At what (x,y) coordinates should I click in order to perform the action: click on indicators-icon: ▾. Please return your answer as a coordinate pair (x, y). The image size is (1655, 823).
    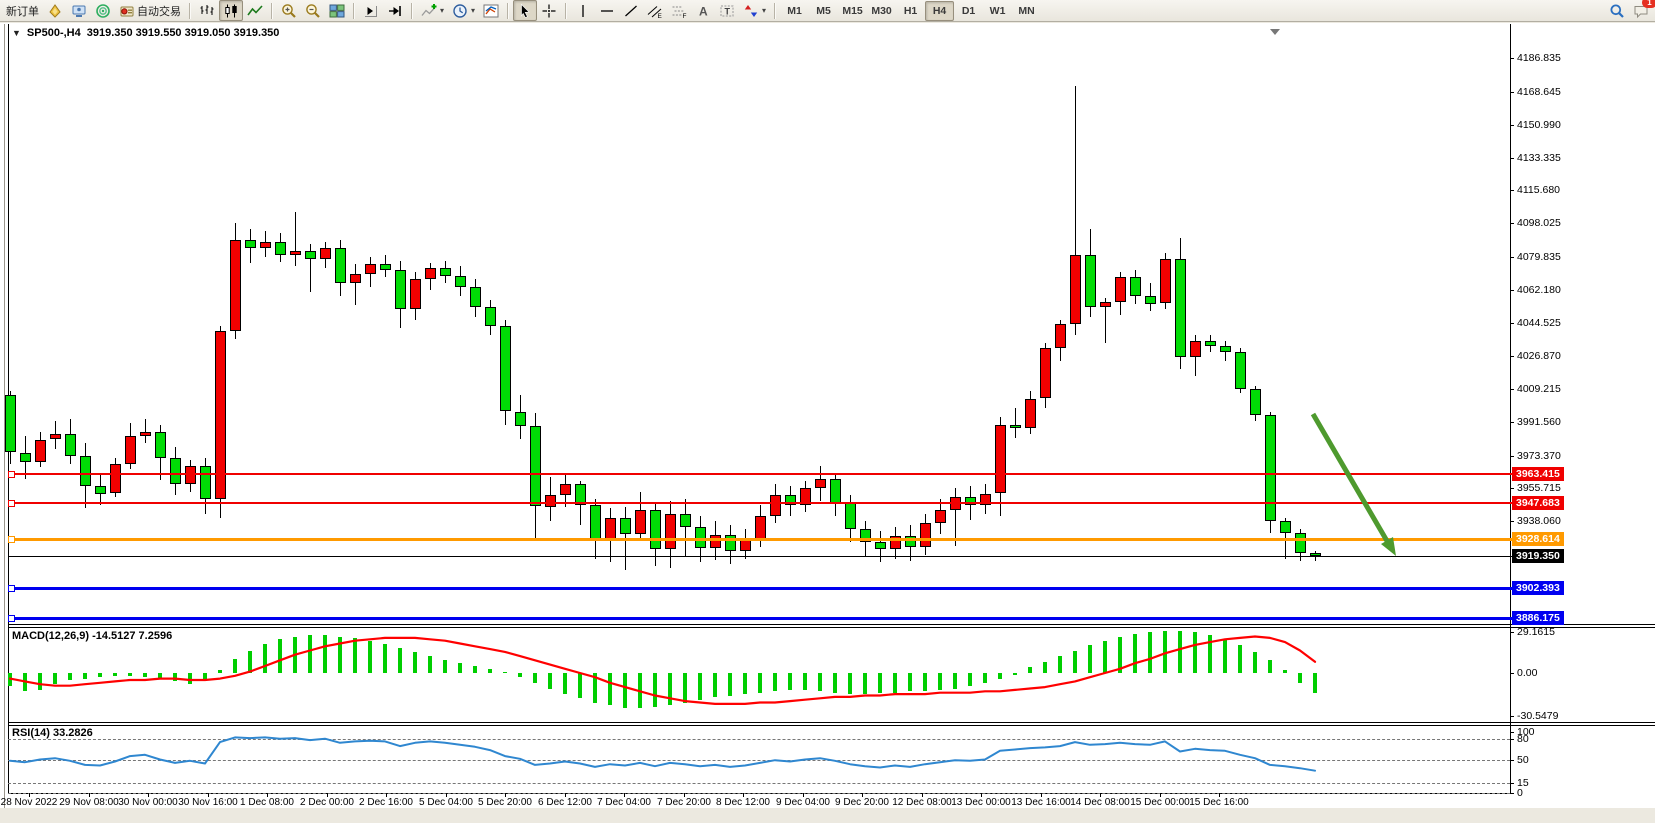
    Looking at the image, I should click on (432, 10).